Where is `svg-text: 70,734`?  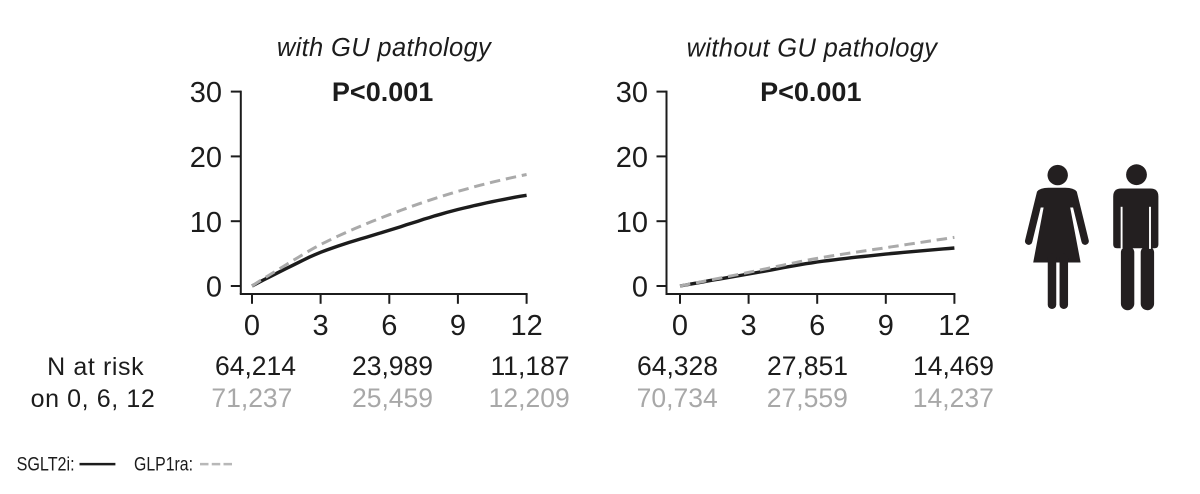 svg-text: 70,734 is located at coordinates (677, 398).